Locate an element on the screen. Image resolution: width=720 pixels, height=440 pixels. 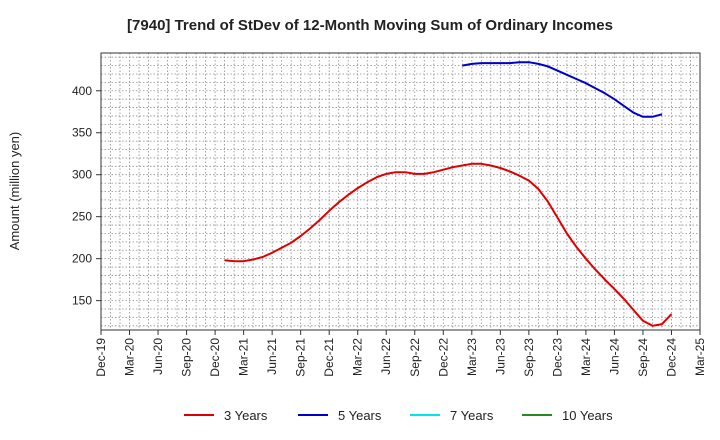
x-tick-label: Dec-24 is located at coordinates (671, 357).